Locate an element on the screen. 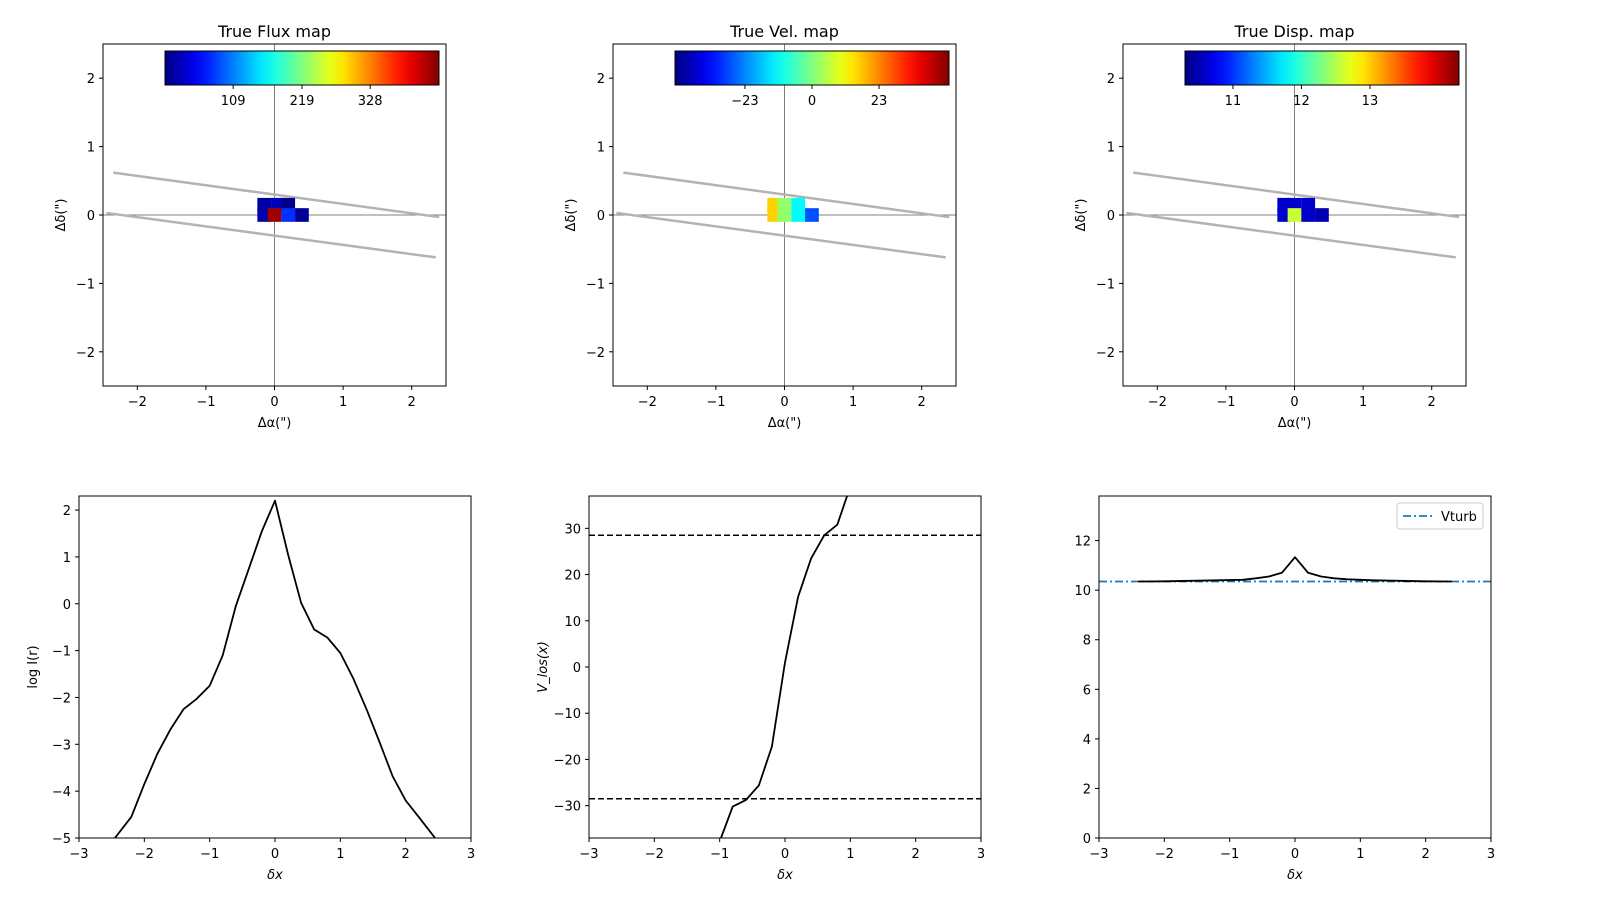 Image resolution: width=1600 pixels, height=900 pixels. colorbar-tick-label: 328 is located at coordinates (370, 101).